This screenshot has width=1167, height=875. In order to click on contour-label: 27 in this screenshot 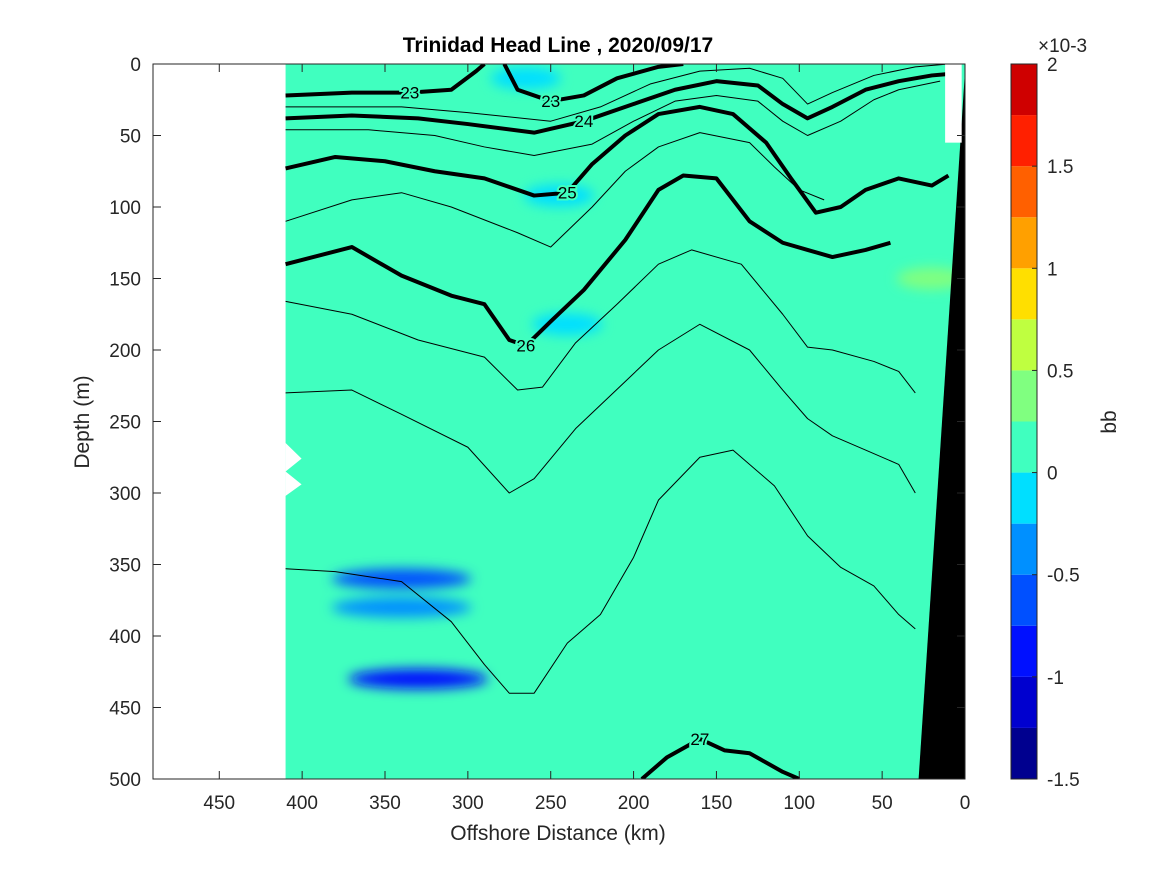, I will do `click(699, 739)`.